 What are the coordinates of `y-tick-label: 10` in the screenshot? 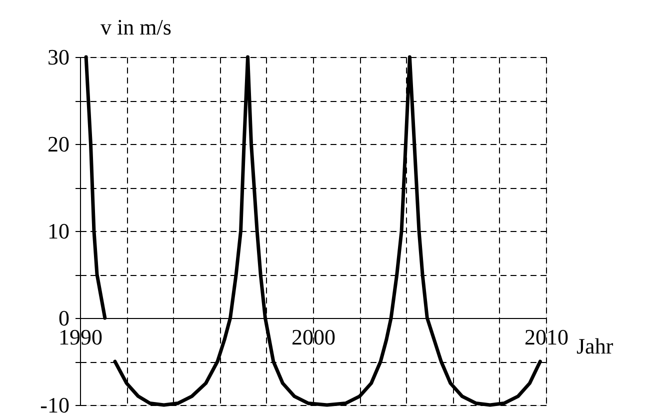 It's located at (59, 231).